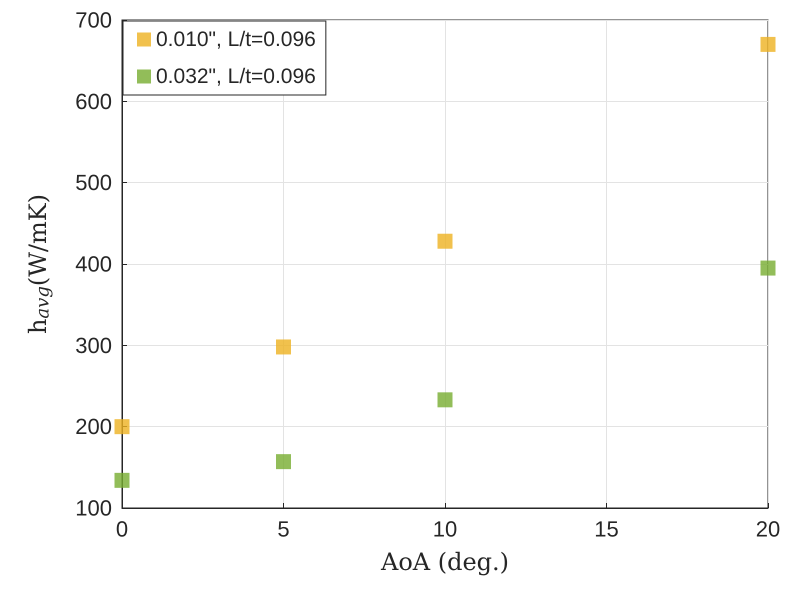 Image resolution: width=786 pixels, height=597 pixels. I want to click on y-tick-label: 500, so click(93, 183).